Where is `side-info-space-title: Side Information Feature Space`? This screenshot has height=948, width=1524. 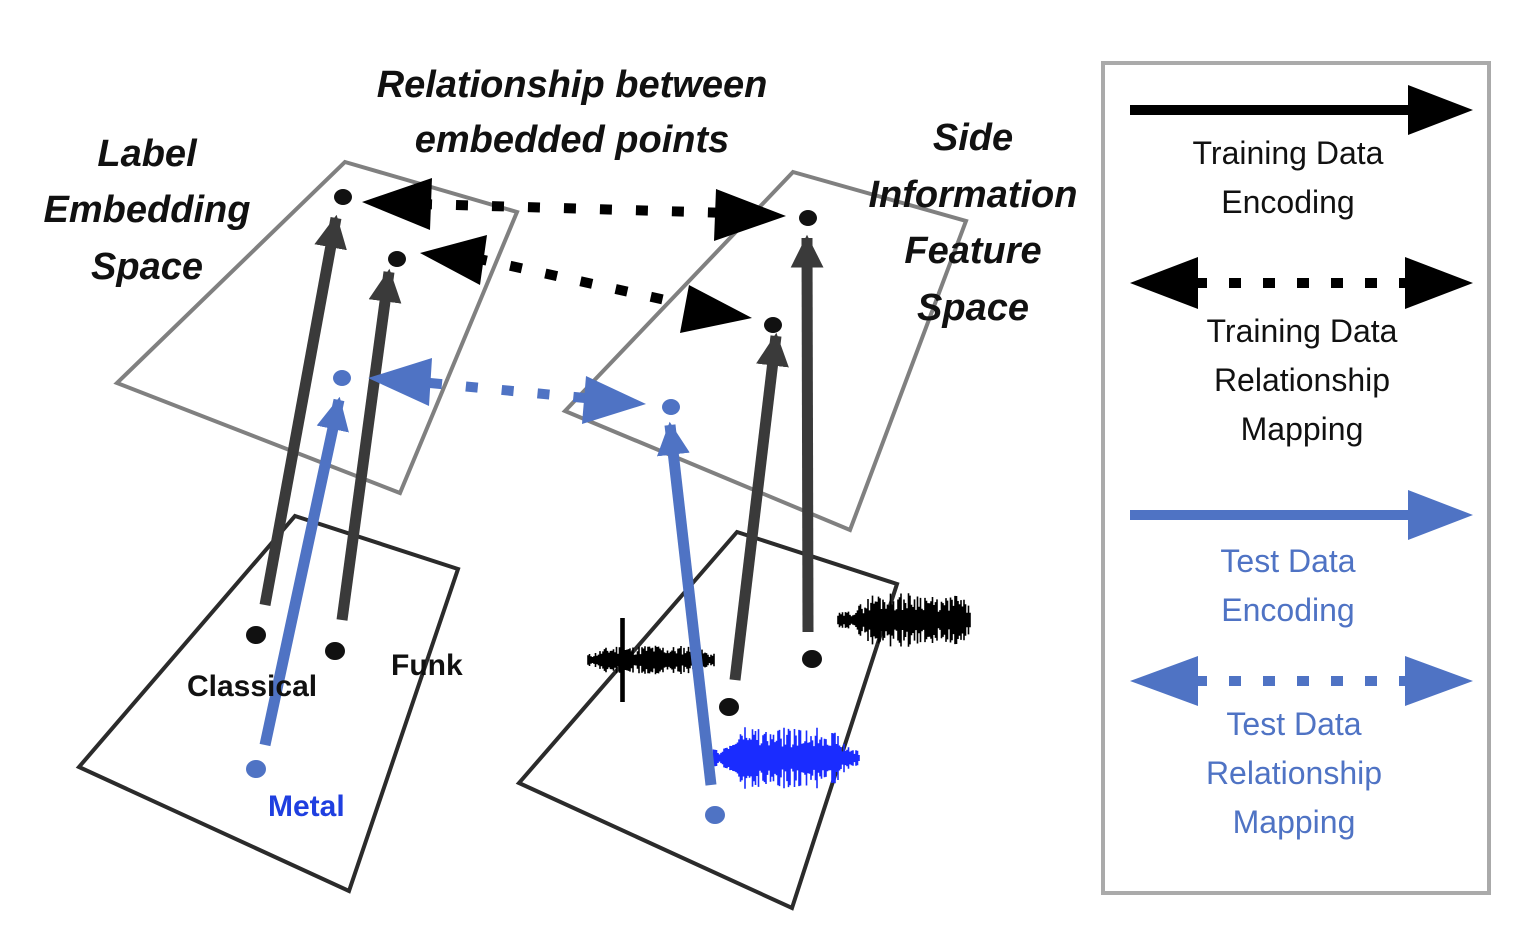
side-info-space-title: Side Information Feature Space is located at coordinates (973, 223).